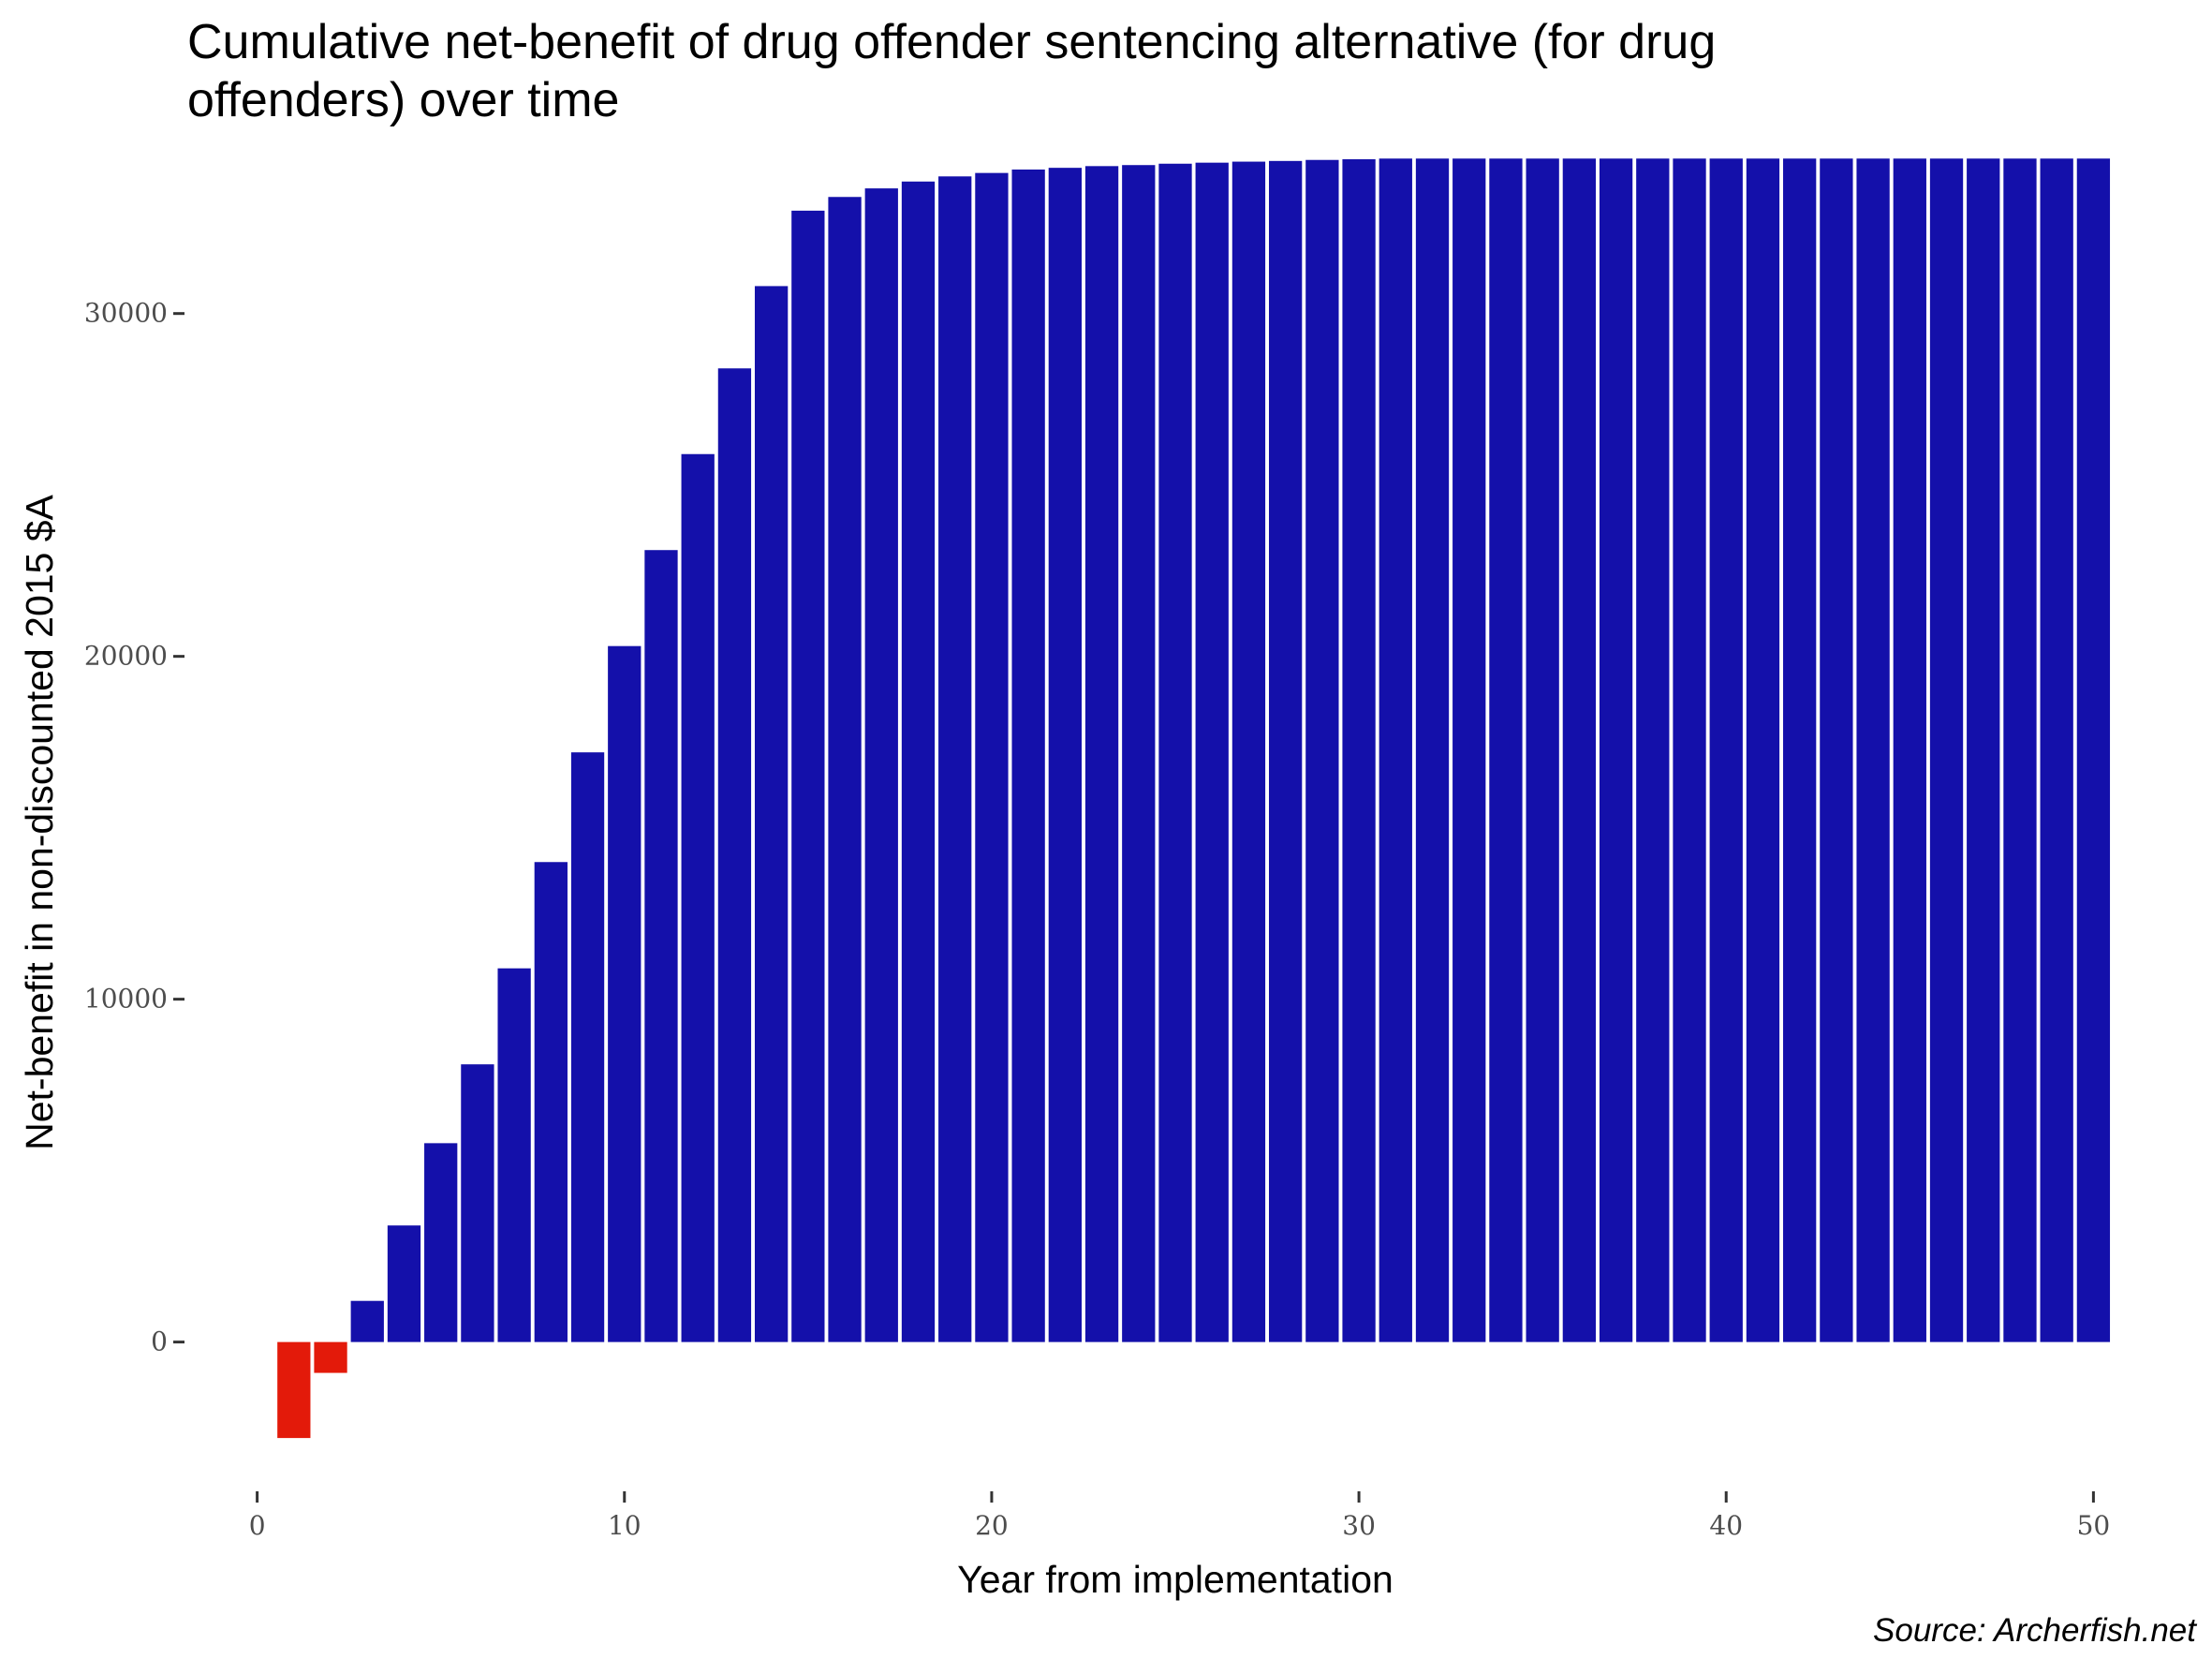 The image size is (2212, 1659). What do you see at coordinates (126, 999) in the screenshot?
I see `y-tick-label-10000: 10000` at bounding box center [126, 999].